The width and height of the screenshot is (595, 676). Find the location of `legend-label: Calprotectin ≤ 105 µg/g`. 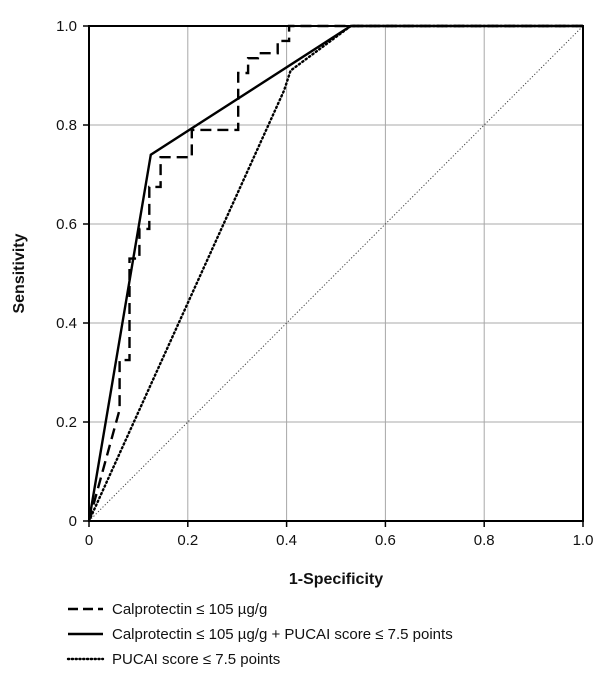

legend-label: Calprotectin ≤ 105 µg/g is located at coordinates (189, 609).